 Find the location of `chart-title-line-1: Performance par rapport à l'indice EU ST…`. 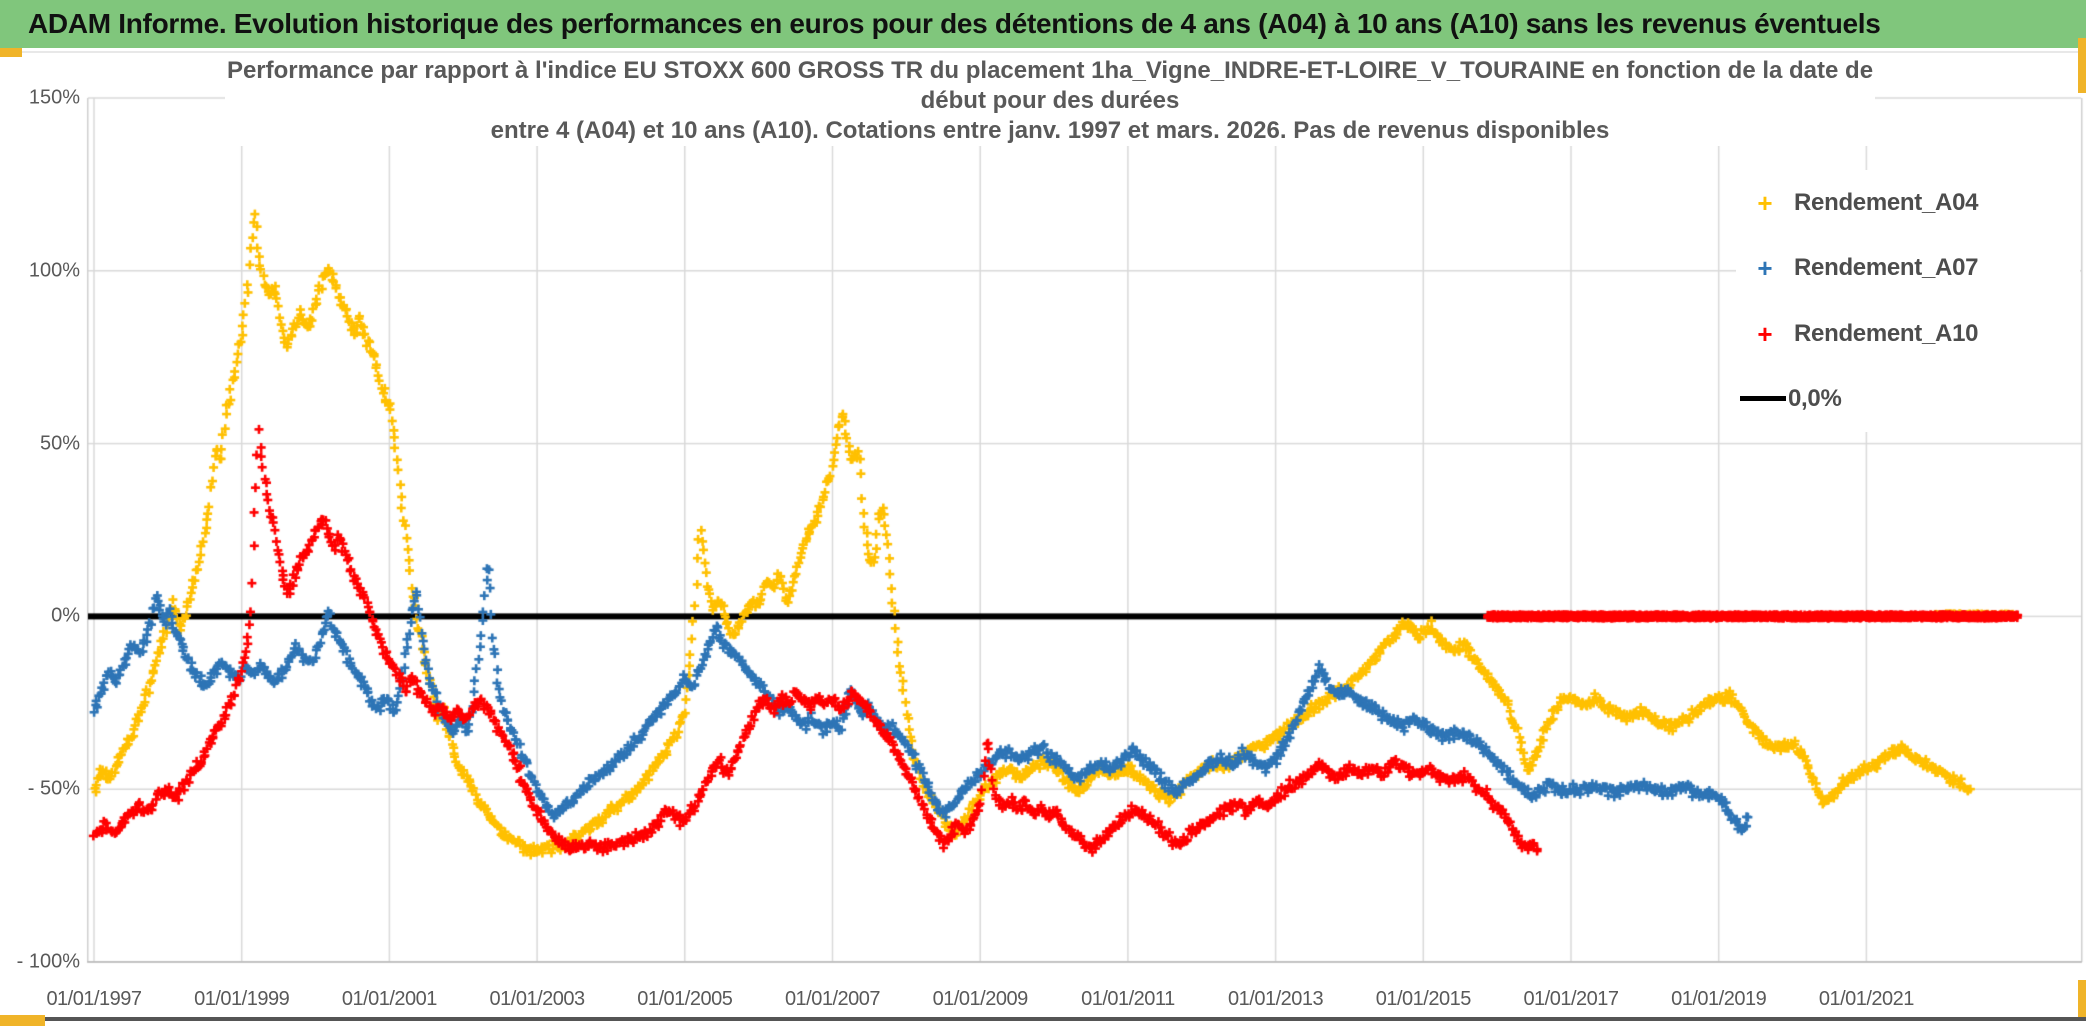

chart-title-line-1: Performance par rapport à l'indice EU ST… is located at coordinates (1050, 70).